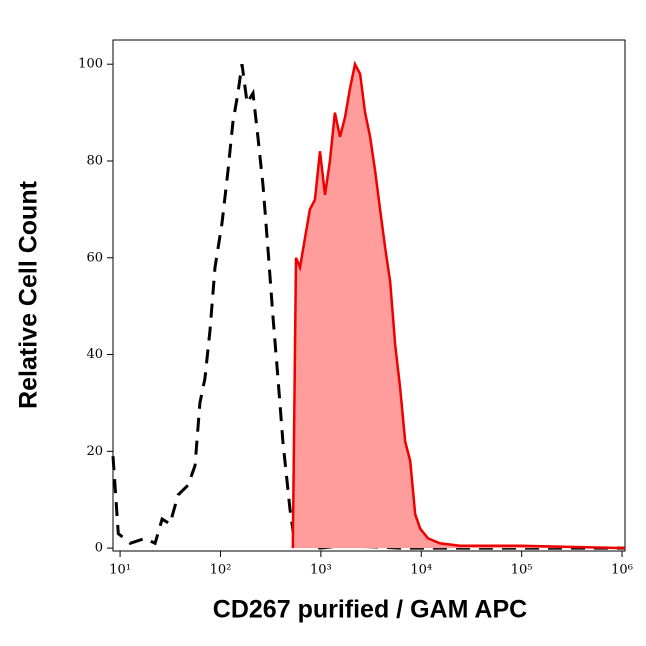  Describe the element at coordinates (94, 354) in the screenshot. I see `y-tick-label: 40` at that location.